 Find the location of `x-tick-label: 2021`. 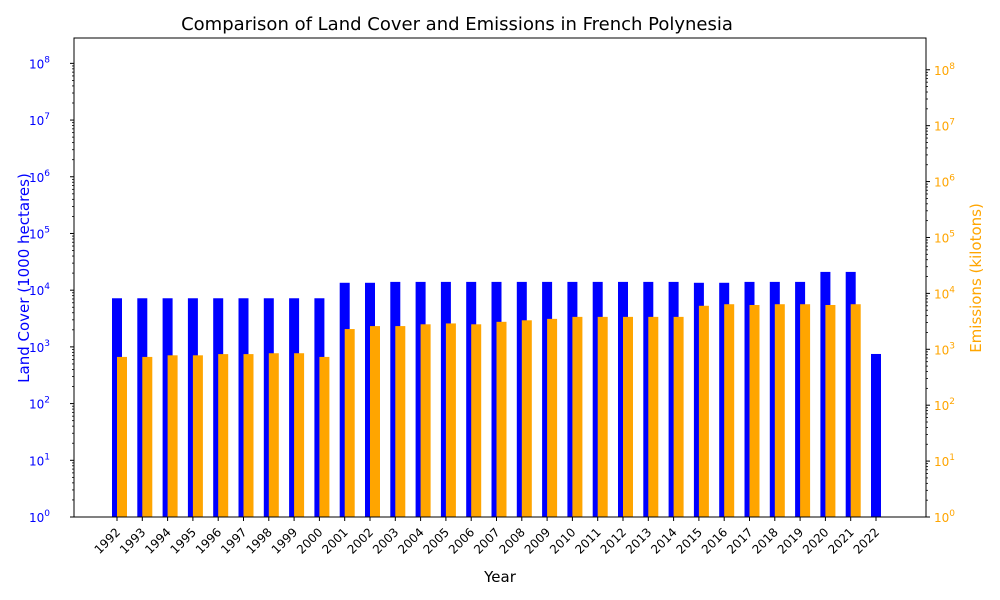

x-tick-label: 2021 is located at coordinates (840, 540).